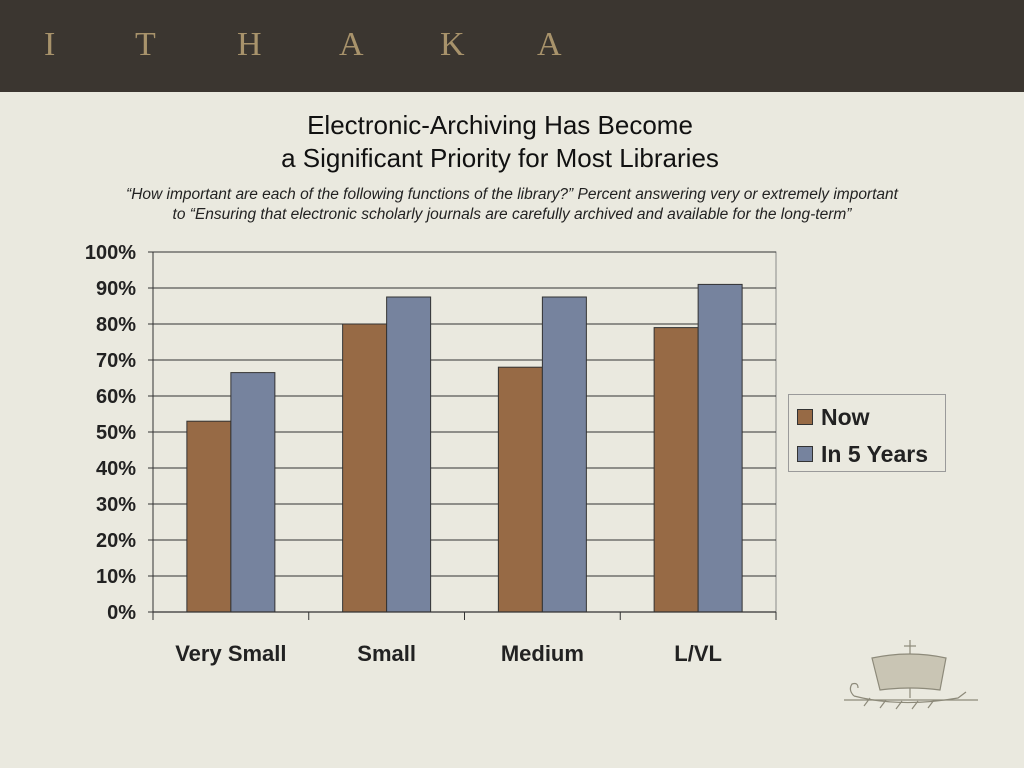 This screenshot has width=1024, height=768. Describe the element at coordinates (452, 44) in the screenshot. I see `logo-letter: K` at that location.